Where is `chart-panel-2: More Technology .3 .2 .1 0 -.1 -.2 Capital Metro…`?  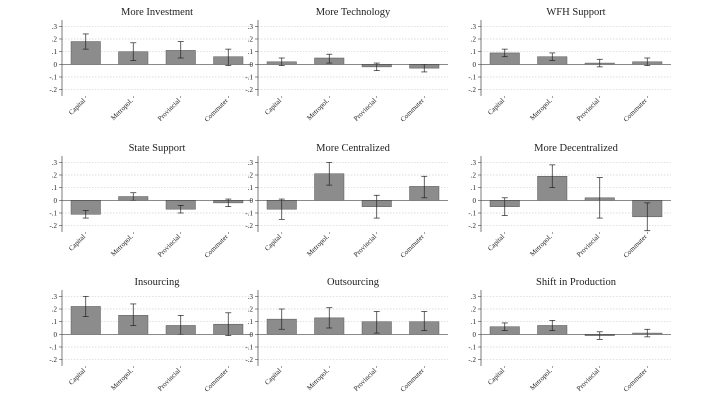
chart-panel-2: More Technology .3 .2 .1 0 -.1 -.2 Capital Metro… is located at coordinates (346, 65).